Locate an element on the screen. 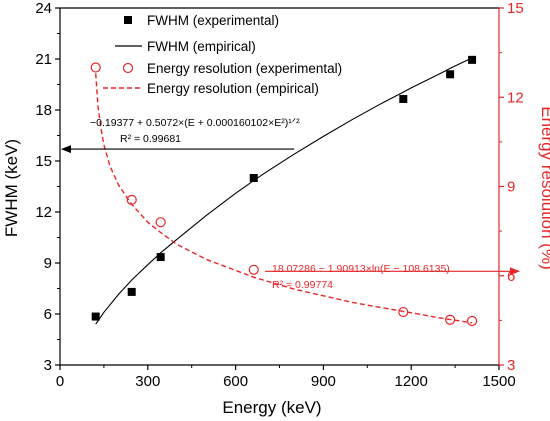 The width and height of the screenshot is (550, 421). x-tick-label: 1500 is located at coordinates (498, 381).